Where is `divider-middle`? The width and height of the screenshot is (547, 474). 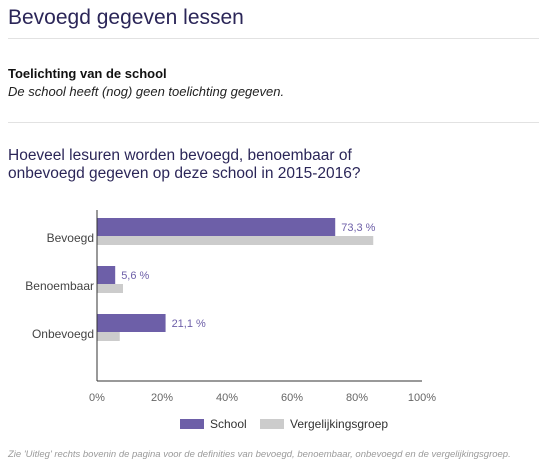 divider-middle is located at coordinates (273, 122).